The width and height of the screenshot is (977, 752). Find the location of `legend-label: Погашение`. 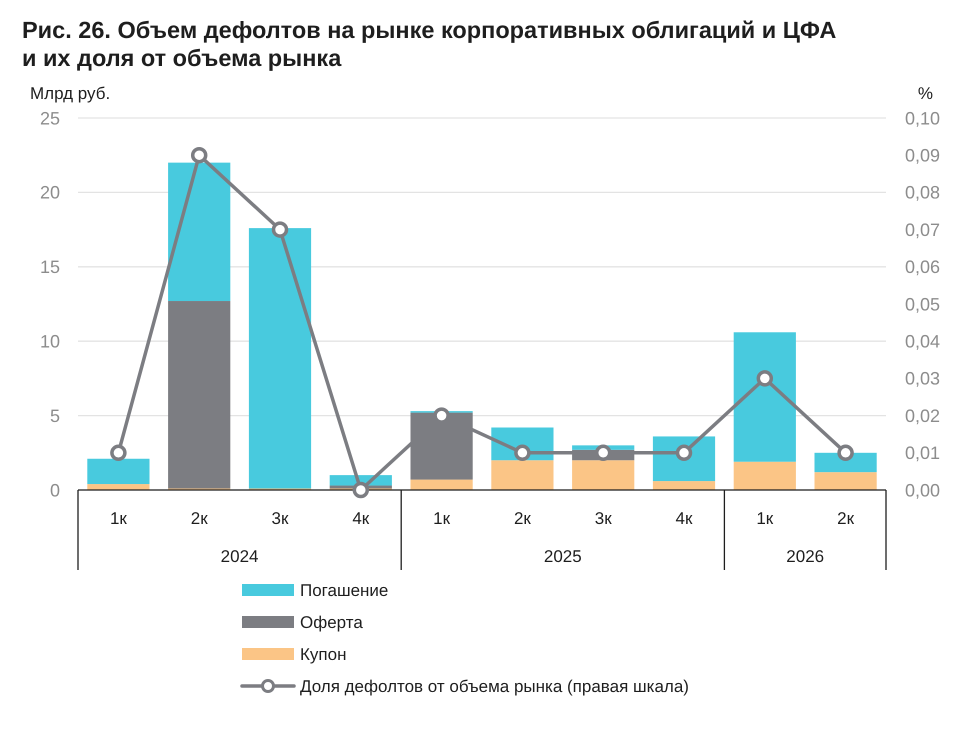

legend-label: Погашение is located at coordinates (344, 590).